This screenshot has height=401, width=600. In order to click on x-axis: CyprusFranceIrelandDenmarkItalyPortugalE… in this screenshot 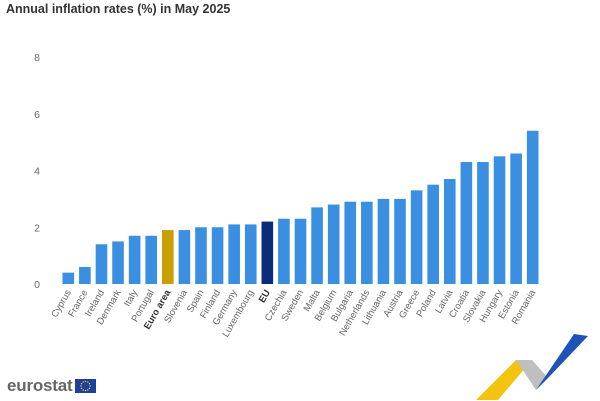, I will do `click(293, 313)`.